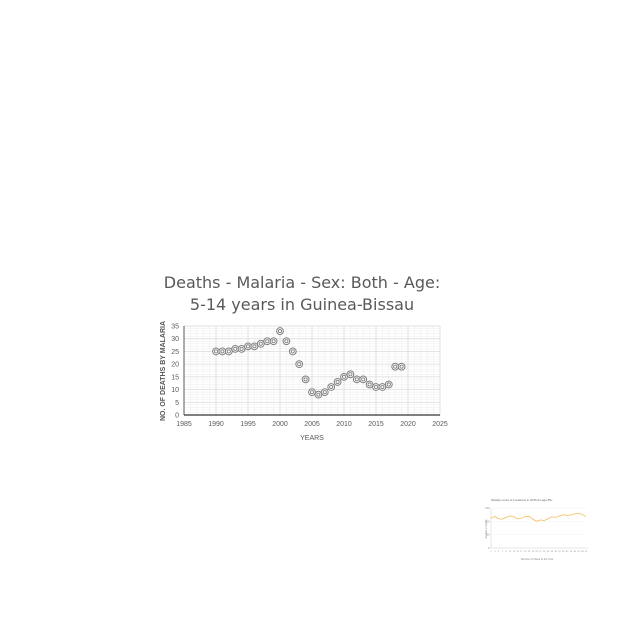 Image resolution: width=640 pixels, height=640 pixels. I want to click on thumbnail-y-tick-label: 100, so click(487, 521).